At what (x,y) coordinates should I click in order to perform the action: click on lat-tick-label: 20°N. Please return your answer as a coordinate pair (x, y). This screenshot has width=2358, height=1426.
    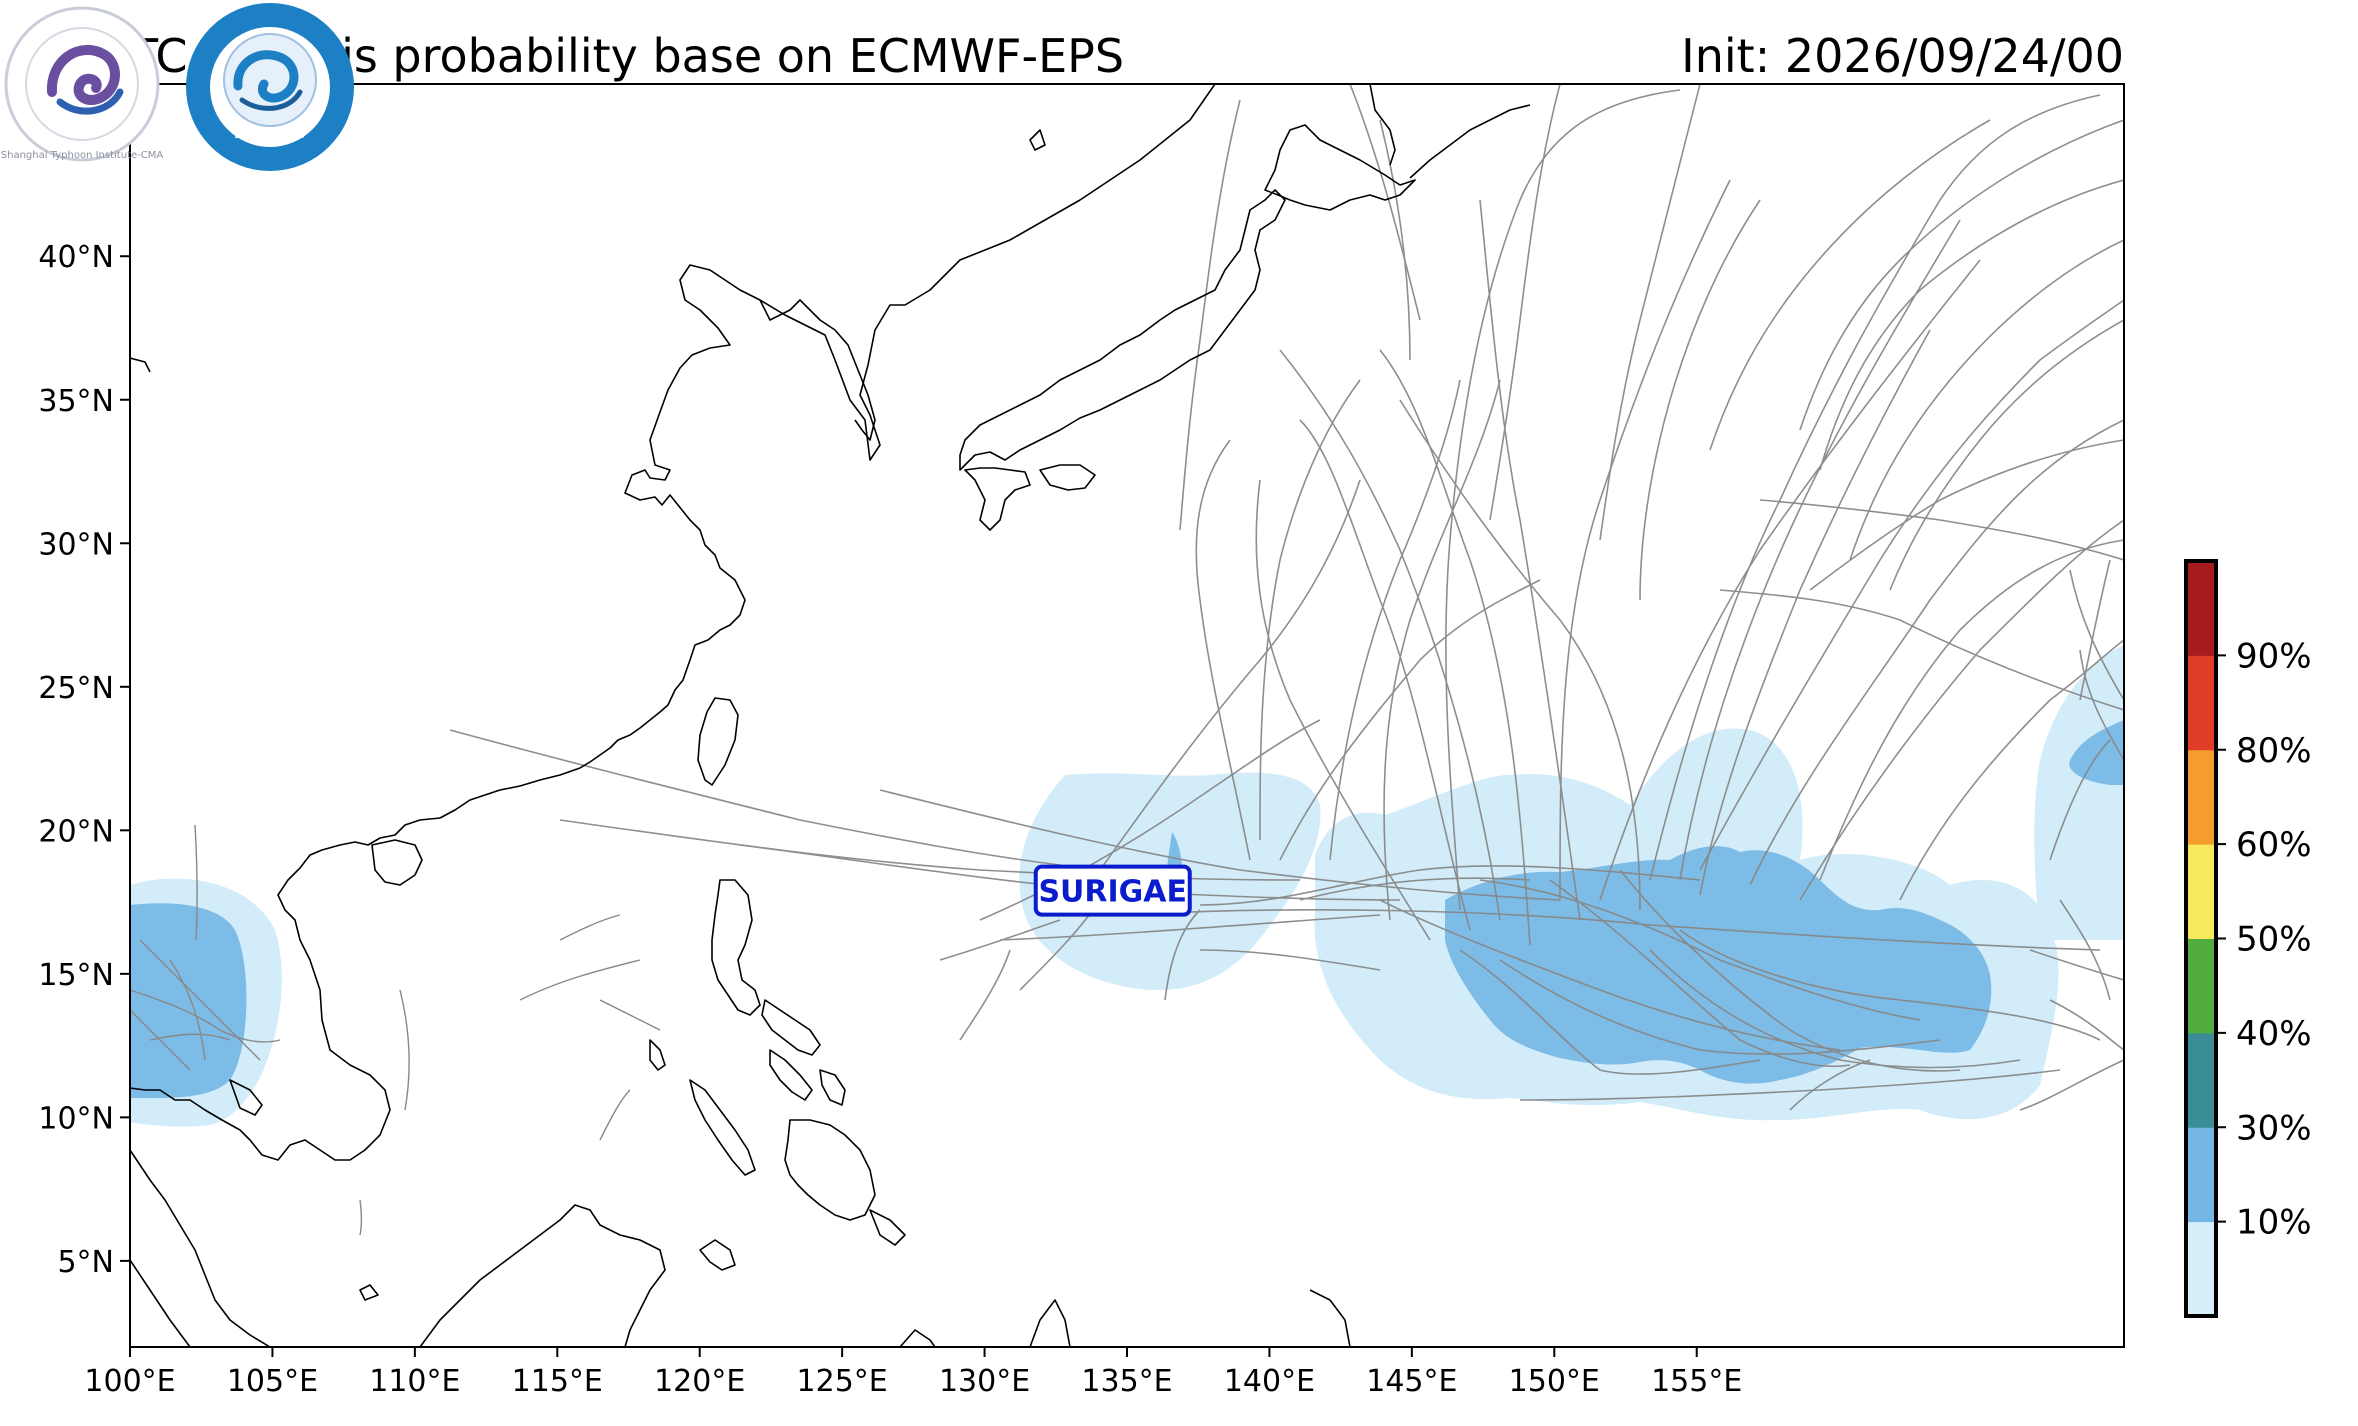
    Looking at the image, I should click on (76, 831).